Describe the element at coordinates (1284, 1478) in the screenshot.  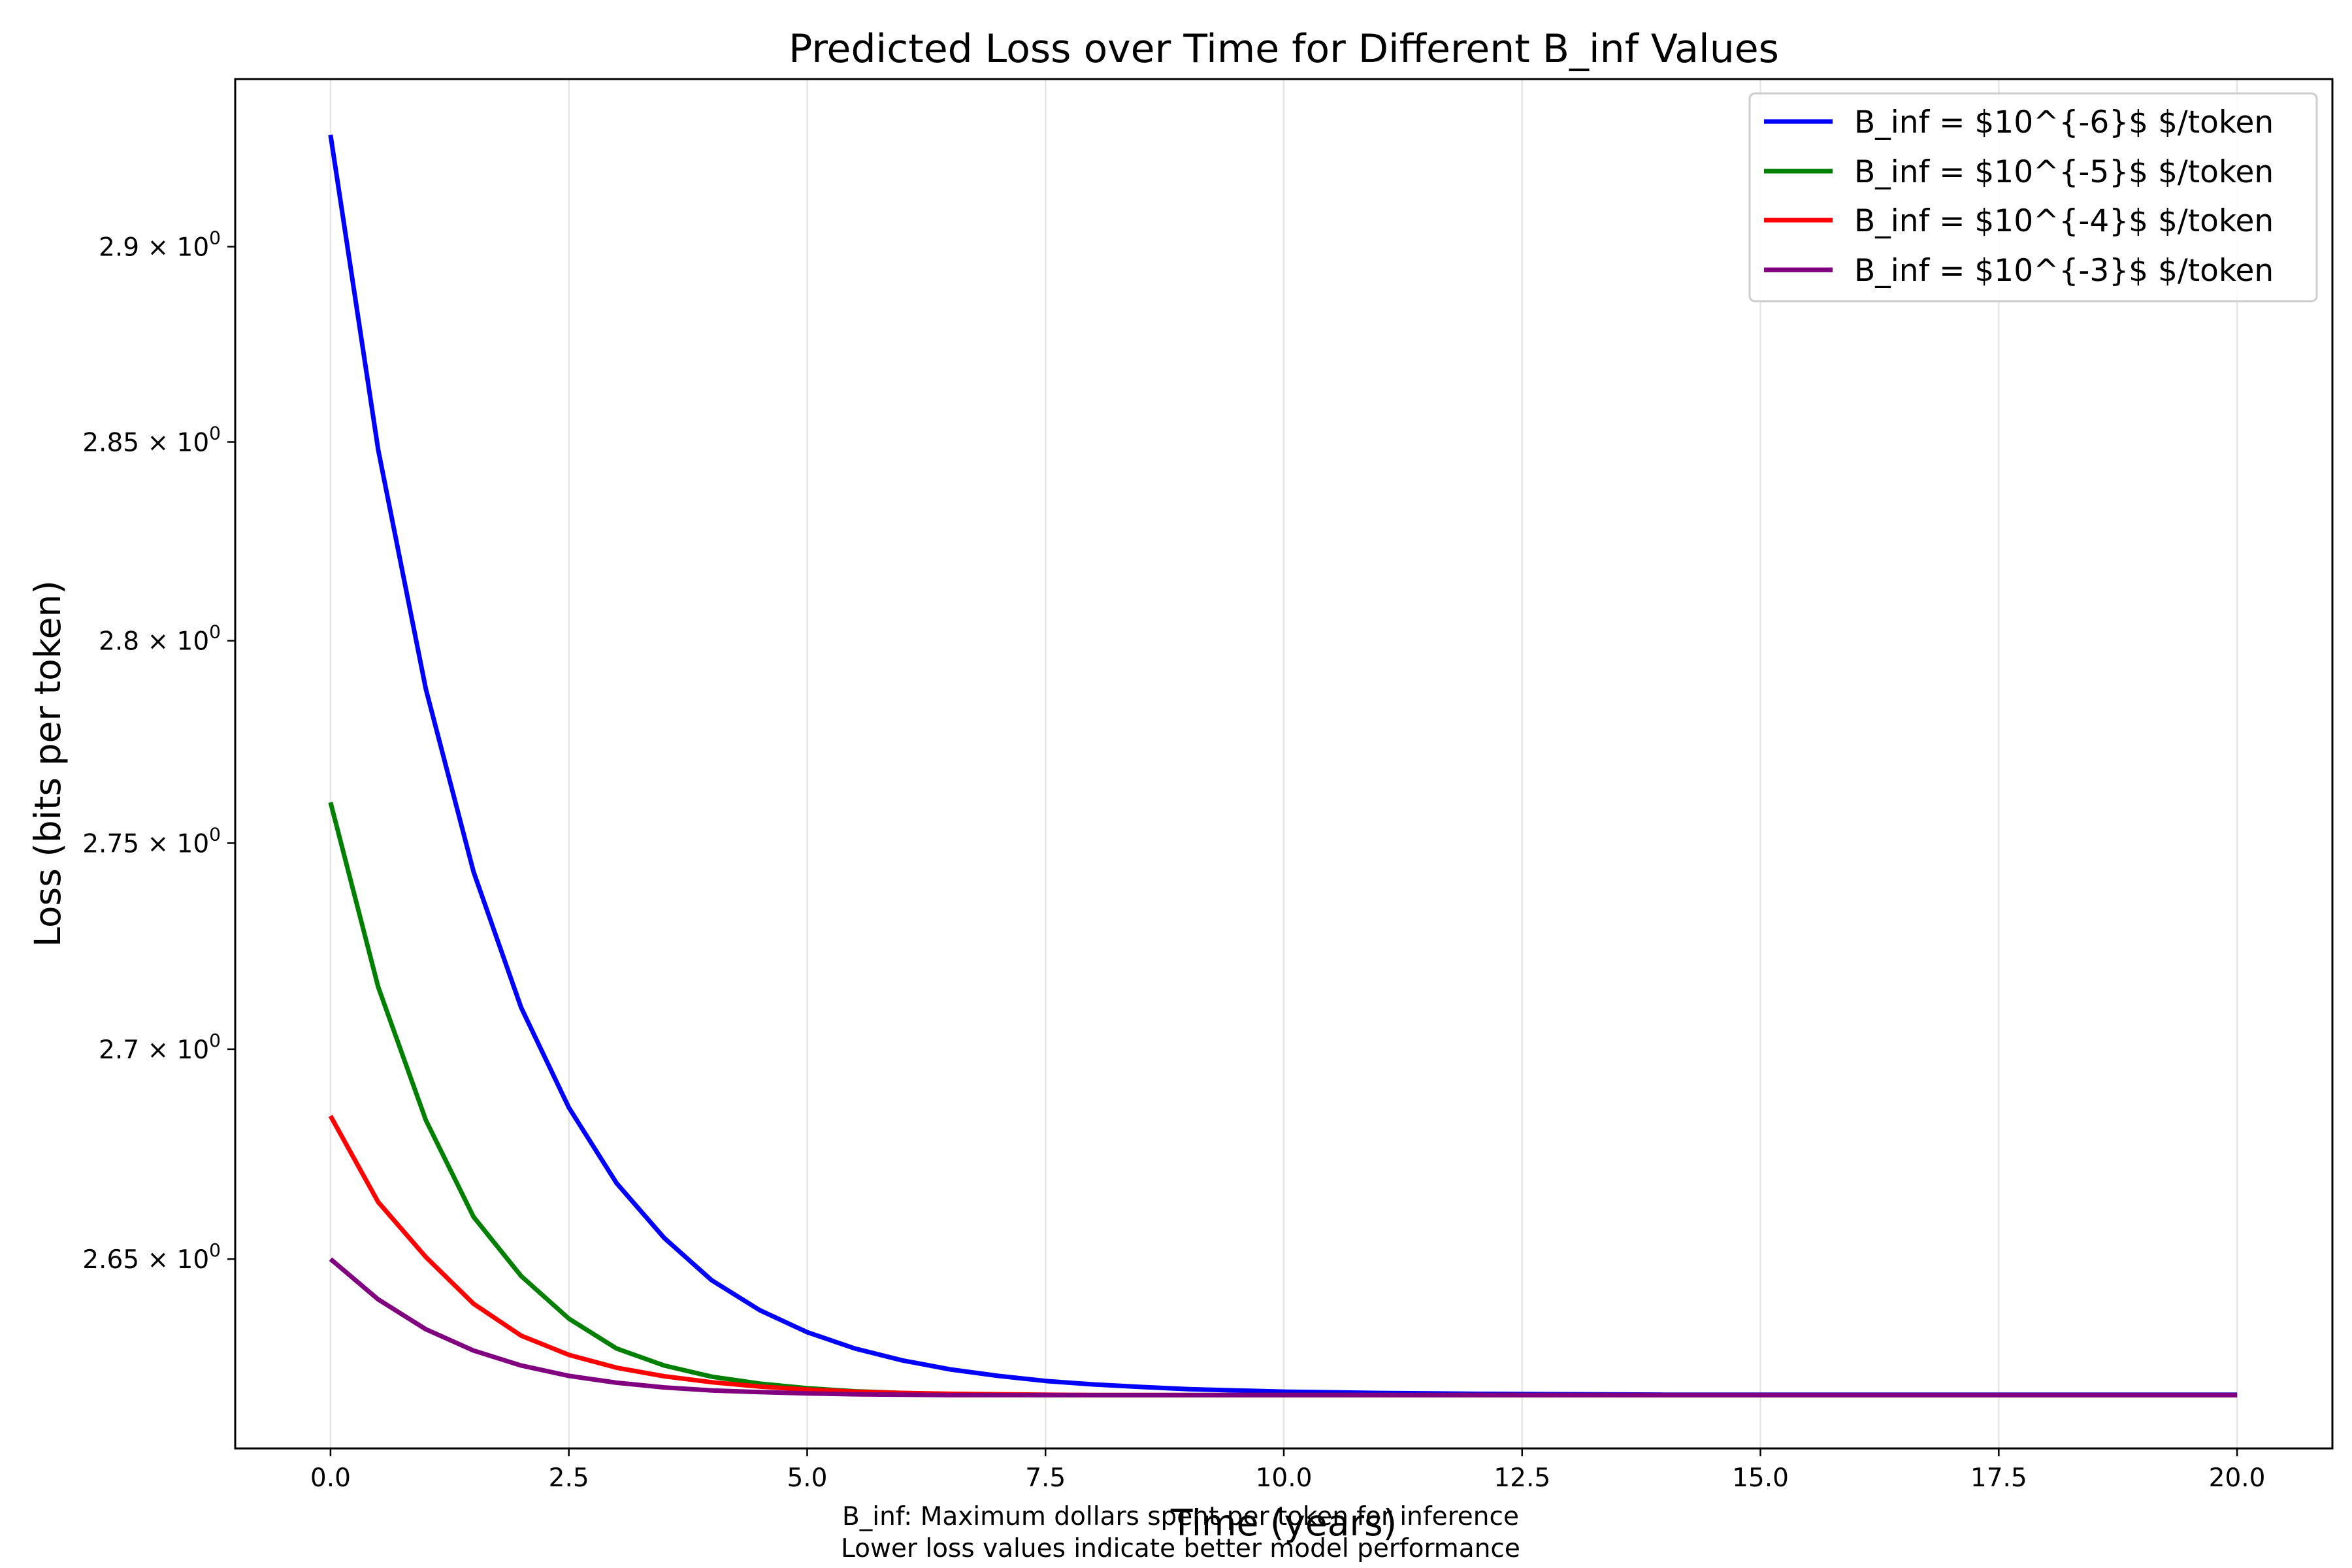
I see `x-tick-label: 10.0` at that location.